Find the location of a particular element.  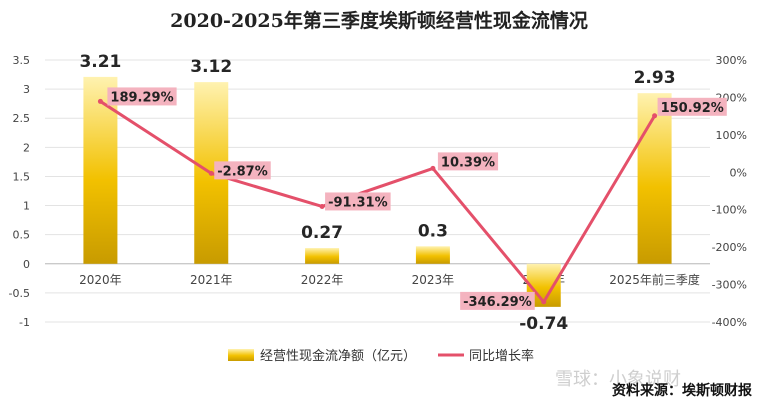

y-right-tick: 0% is located at coordinates (738, 172).